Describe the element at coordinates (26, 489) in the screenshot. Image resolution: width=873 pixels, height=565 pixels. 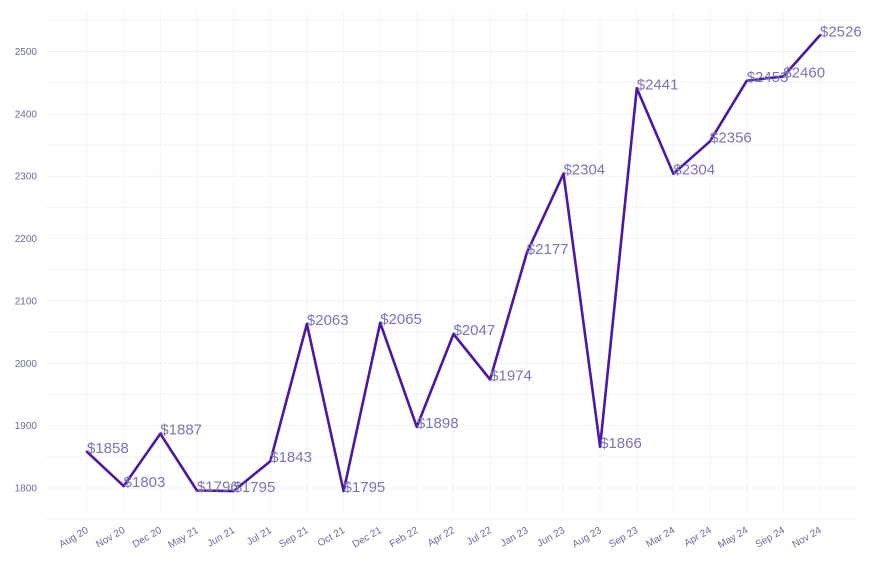
I see `y-tick-label: 1800` at that location.